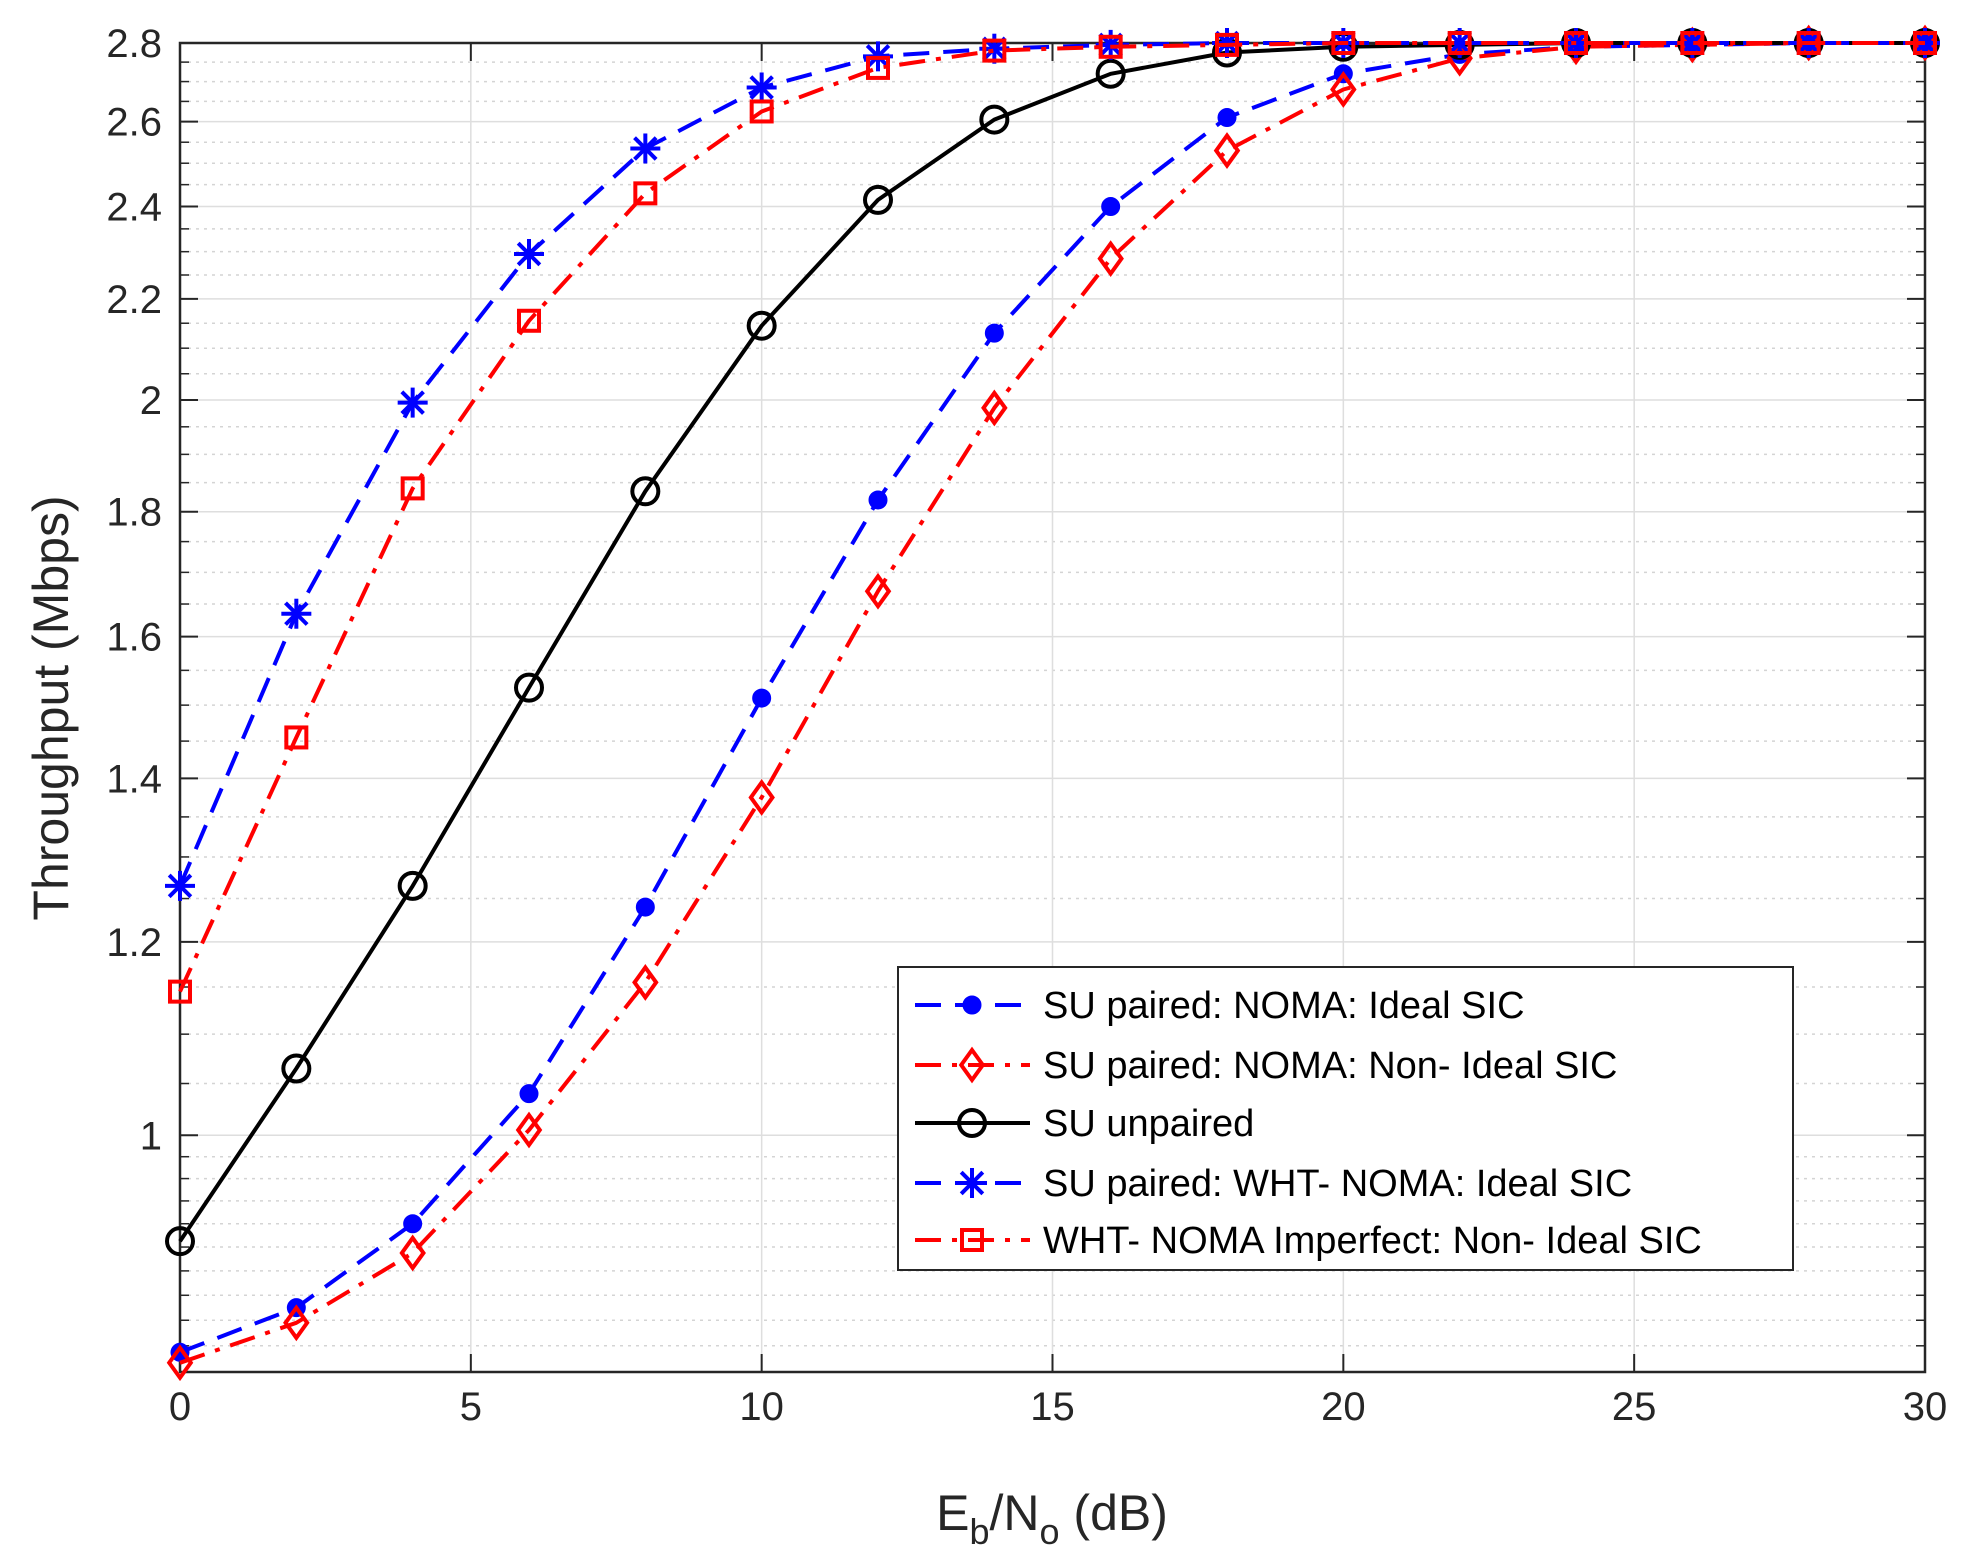 This screenshot has width=1961, height=1549. I want to click on legend-item-5: WHT- NOMA Imperfect: Non- Ideal SIC, so click(1308, 1241).